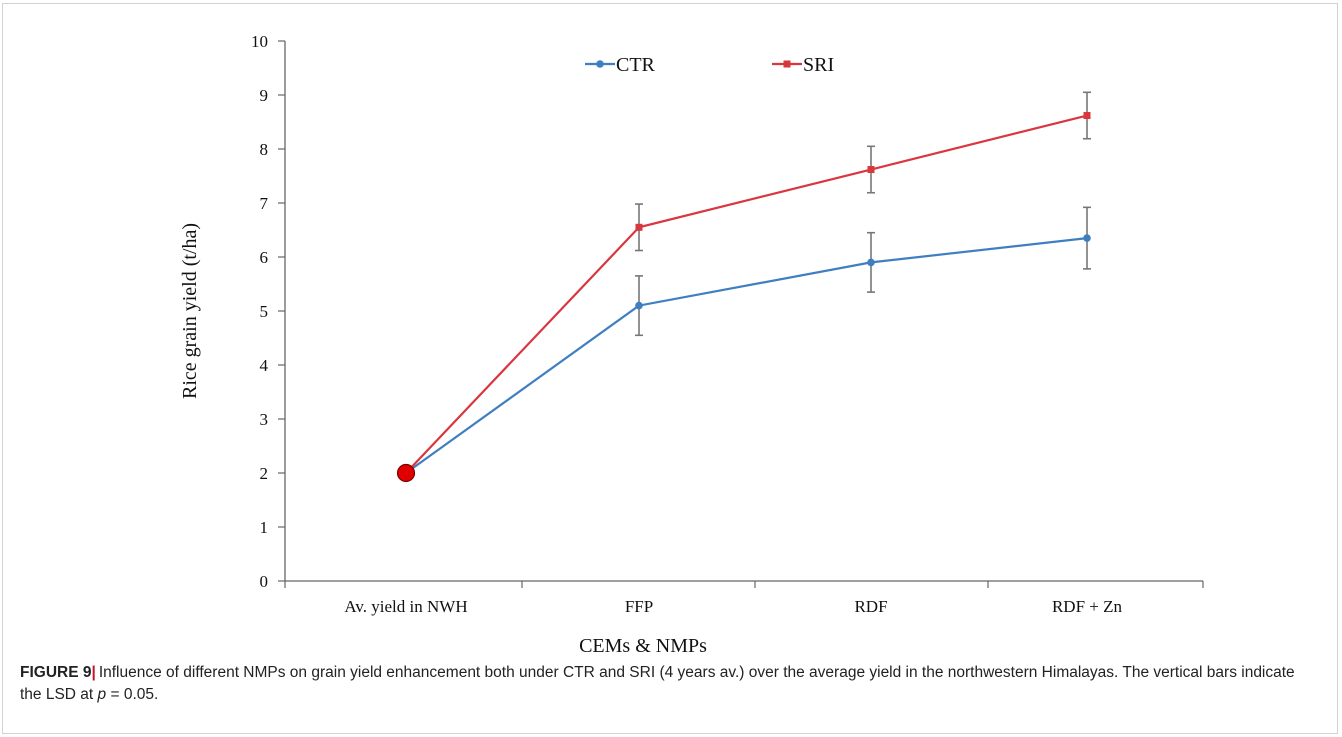 This screenshot has height=737, width=1342. I want to click on x-tick-label: RDF, so click(870, 606).